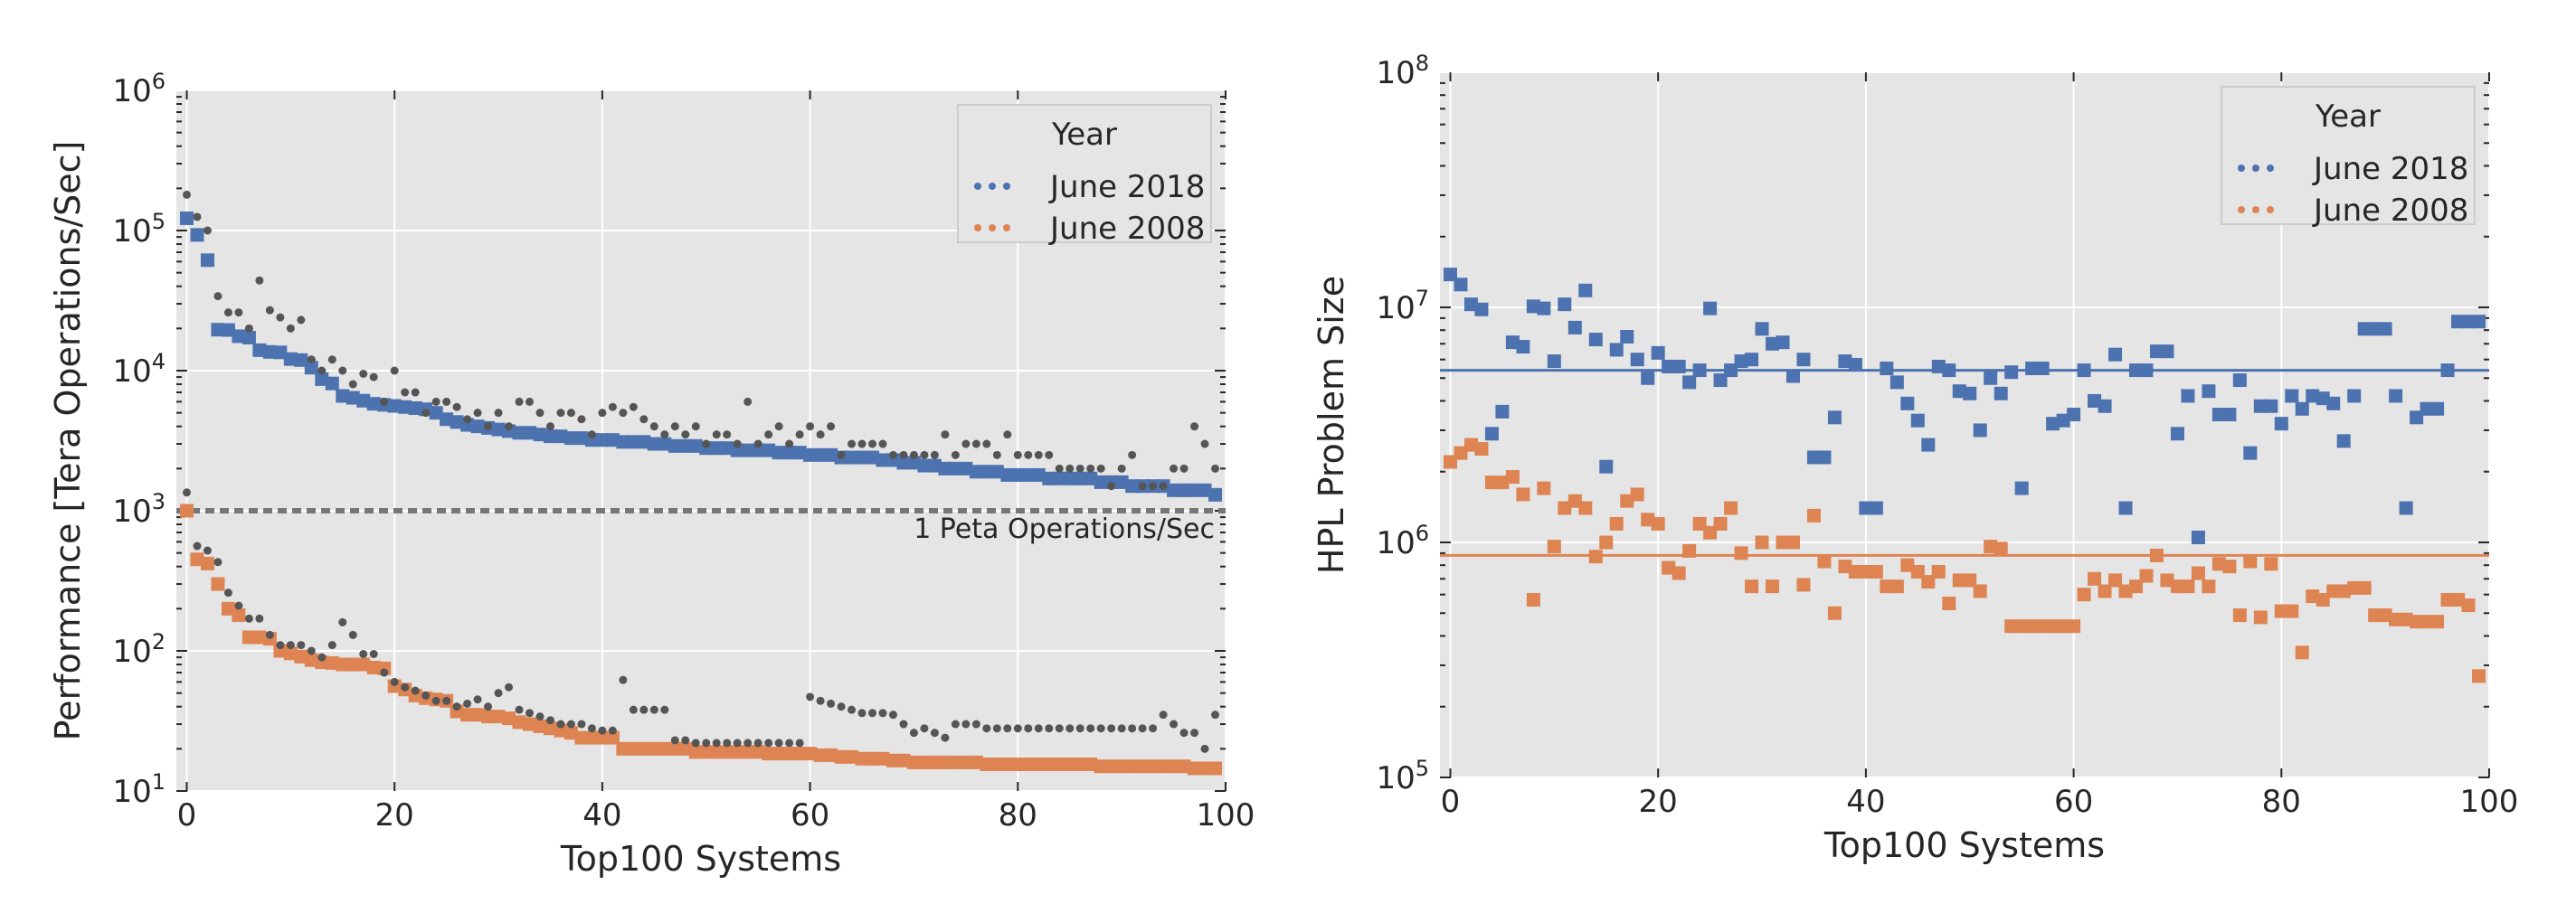  What do you see at coordinates (1331, 425) in the screenshot?
I see `y-axis-title: HPL Problem Size` at bounding box center [1331, 425].